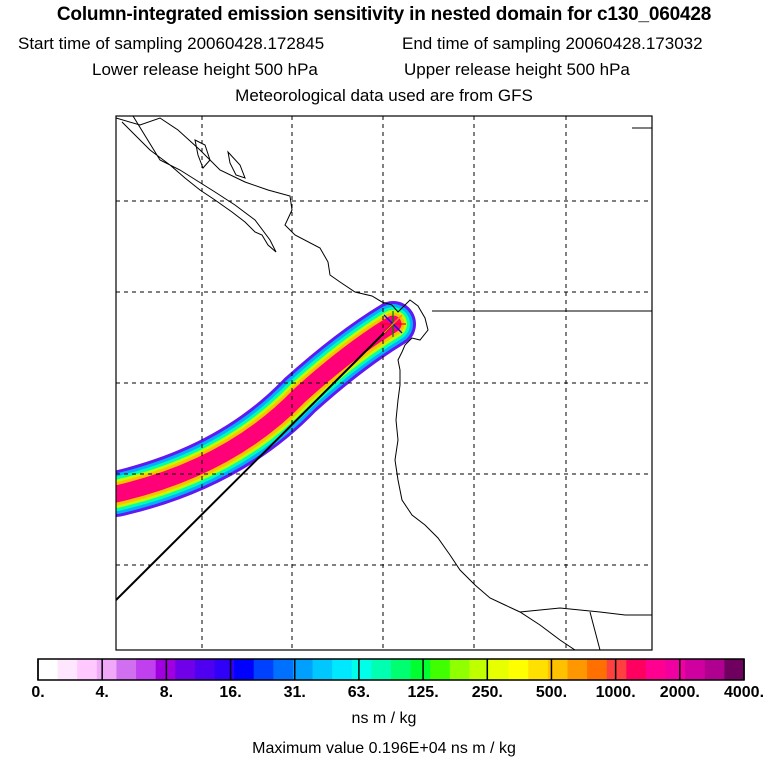 This screenshot has width=768, height=768. I want to click on colorbar-tick-label: 250., so click(487, 692).